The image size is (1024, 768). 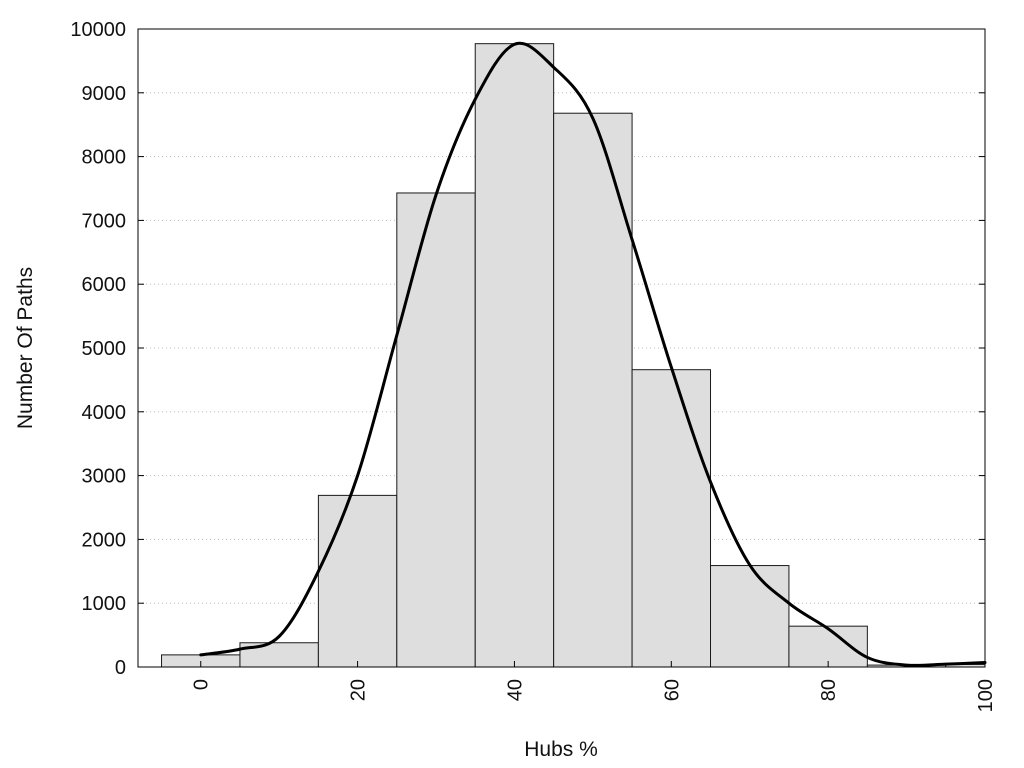 What do you see at coordinates (25, 348) in the screenshot?
I see `y-axis-title: Number Of Paths` at bounding box center [25, 348].